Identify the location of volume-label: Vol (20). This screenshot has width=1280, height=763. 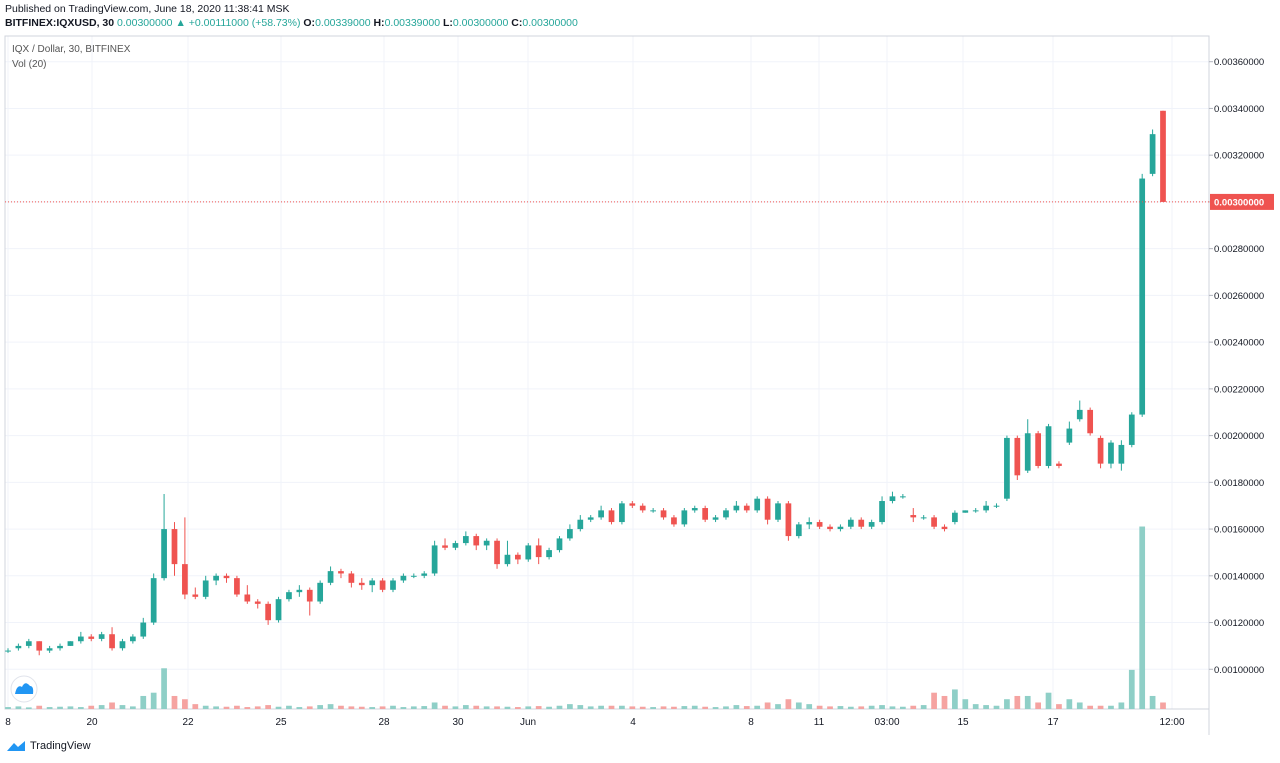
(29, 64).